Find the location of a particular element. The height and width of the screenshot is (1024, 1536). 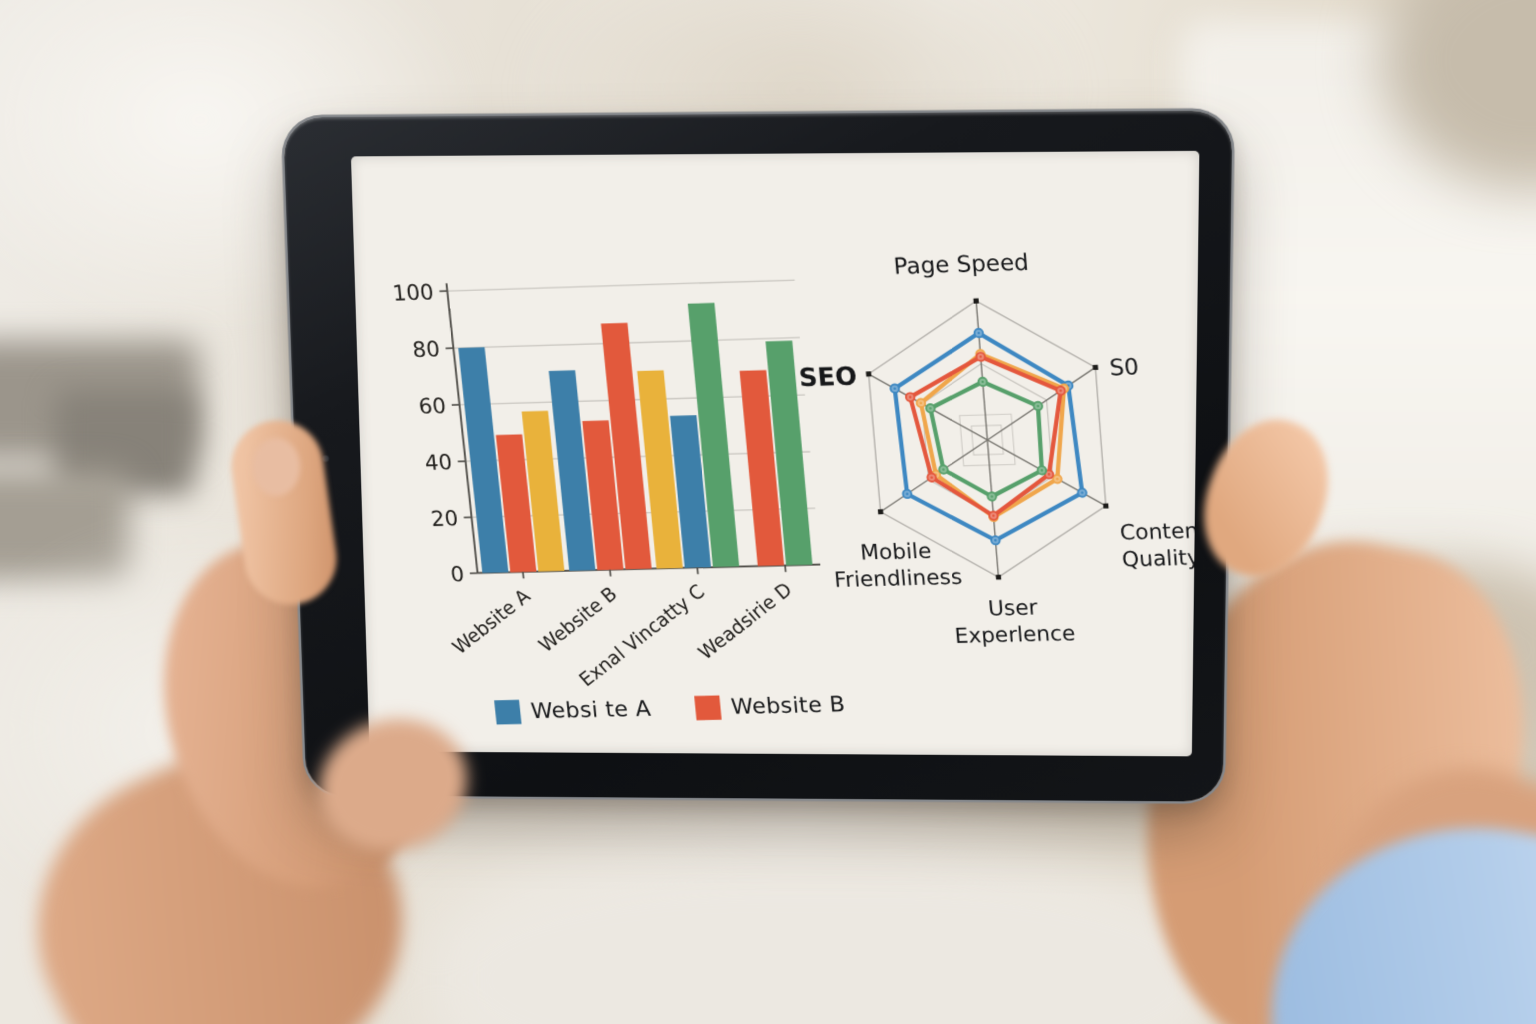

background-desk is located at coordinates (830, 937).